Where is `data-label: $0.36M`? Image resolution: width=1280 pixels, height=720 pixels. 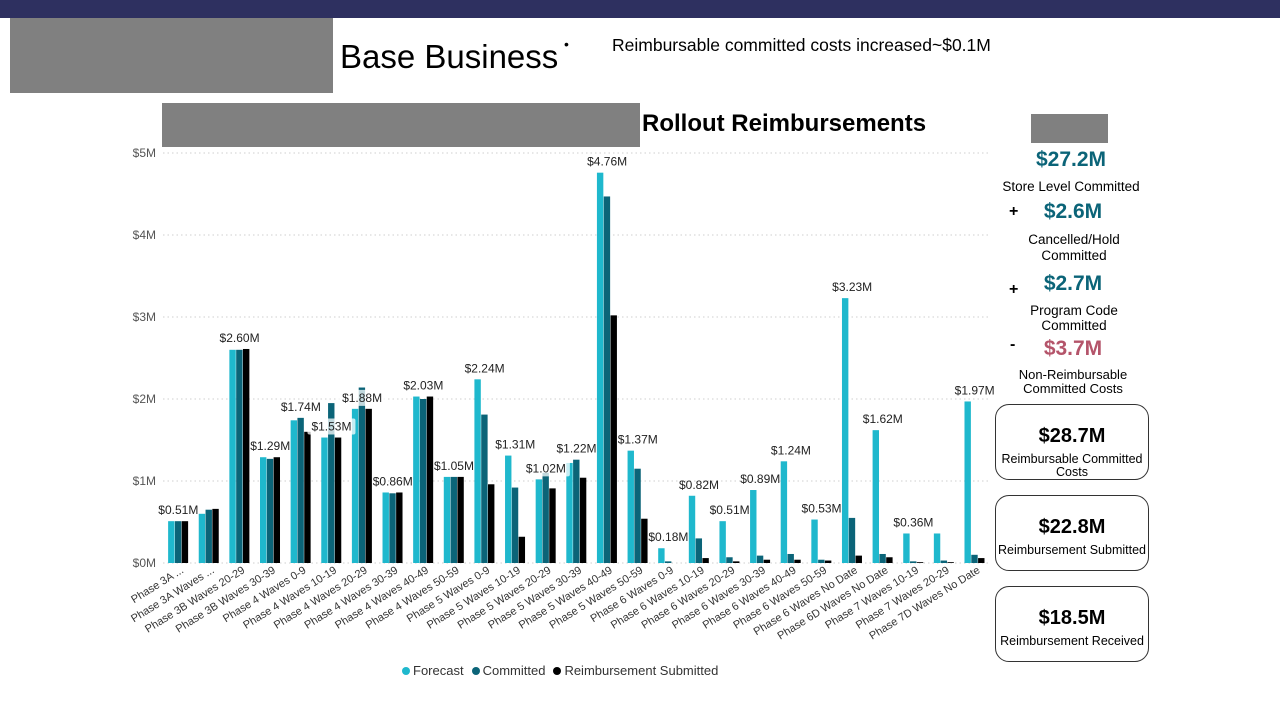 data-label: $0.36M is located at coordinates (913, 522).